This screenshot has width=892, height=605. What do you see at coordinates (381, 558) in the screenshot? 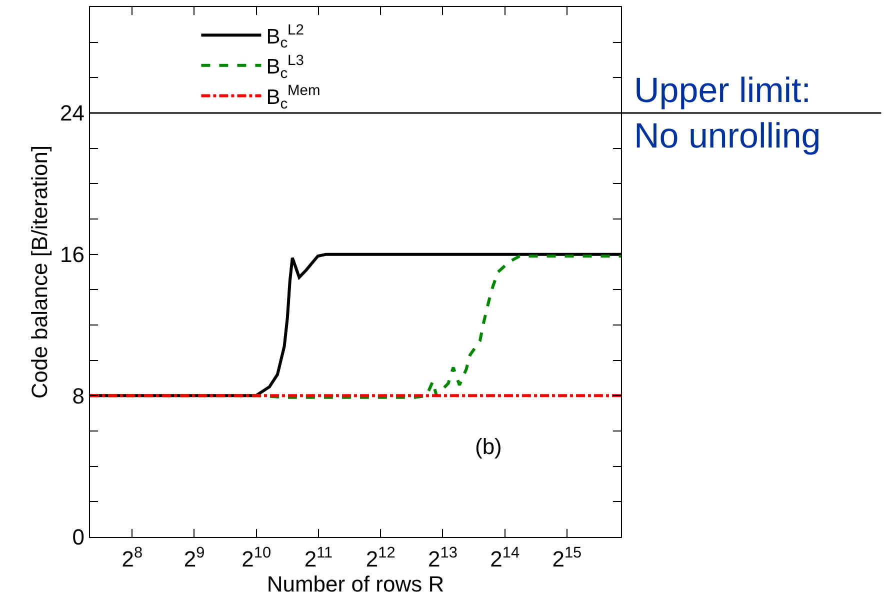
I see `x-tick-label: 2$^{12}$` at bounding box center [381, 558].